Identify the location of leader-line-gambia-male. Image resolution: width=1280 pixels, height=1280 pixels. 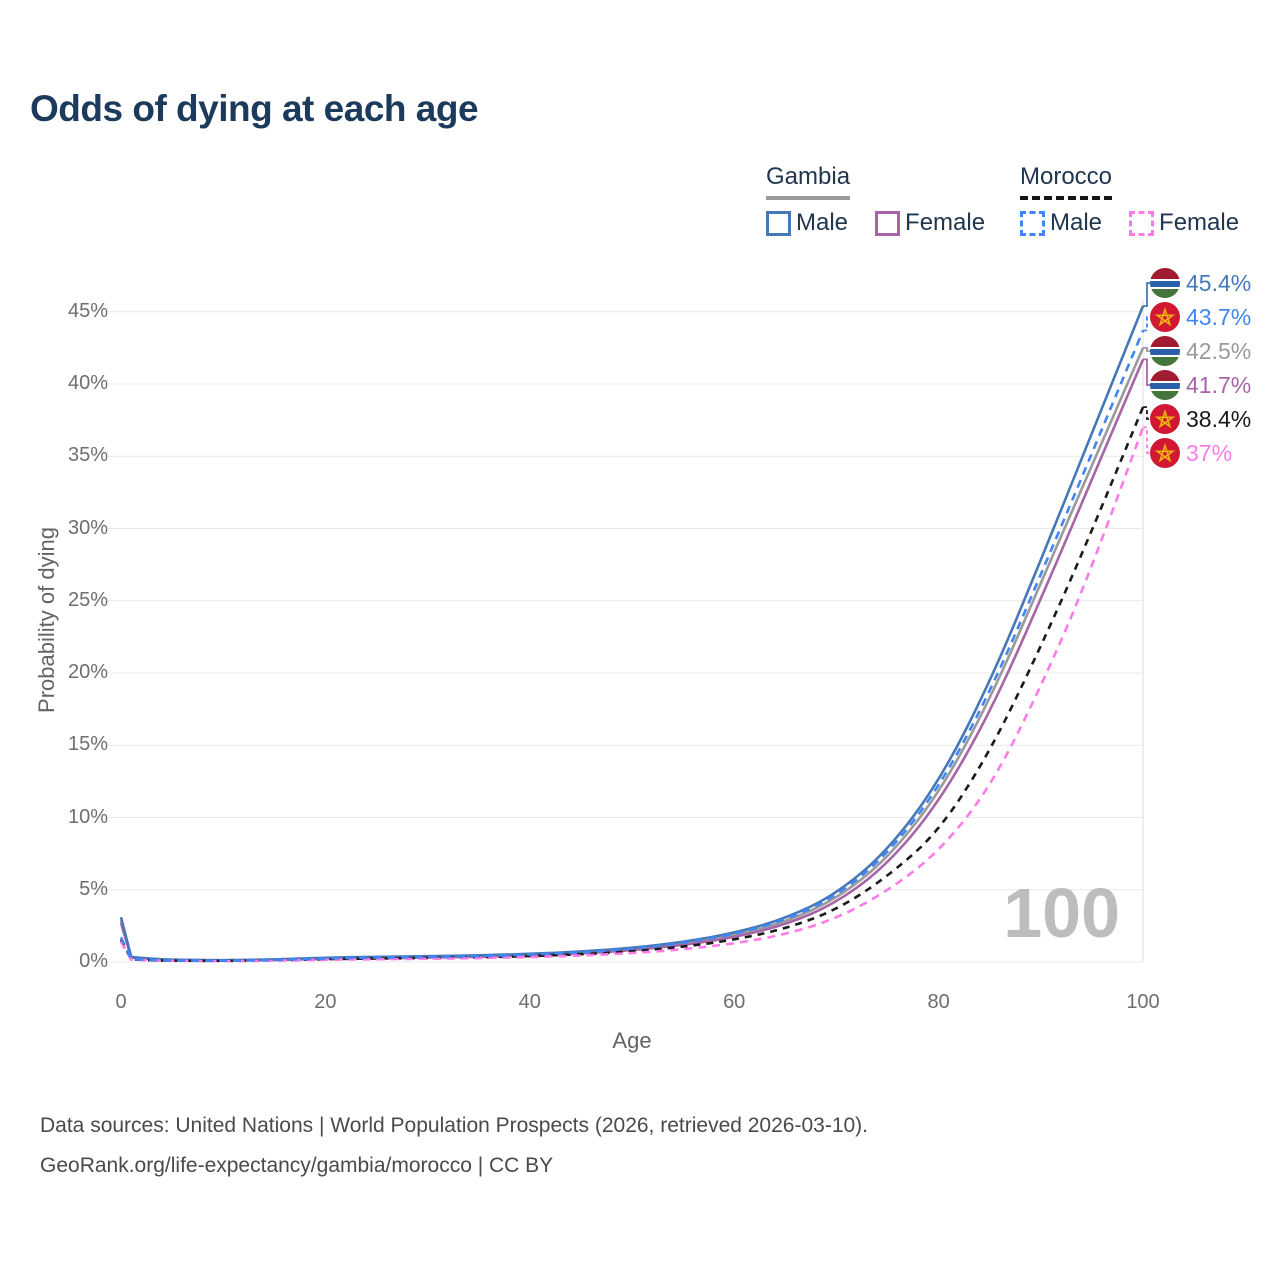
(1147, 294).